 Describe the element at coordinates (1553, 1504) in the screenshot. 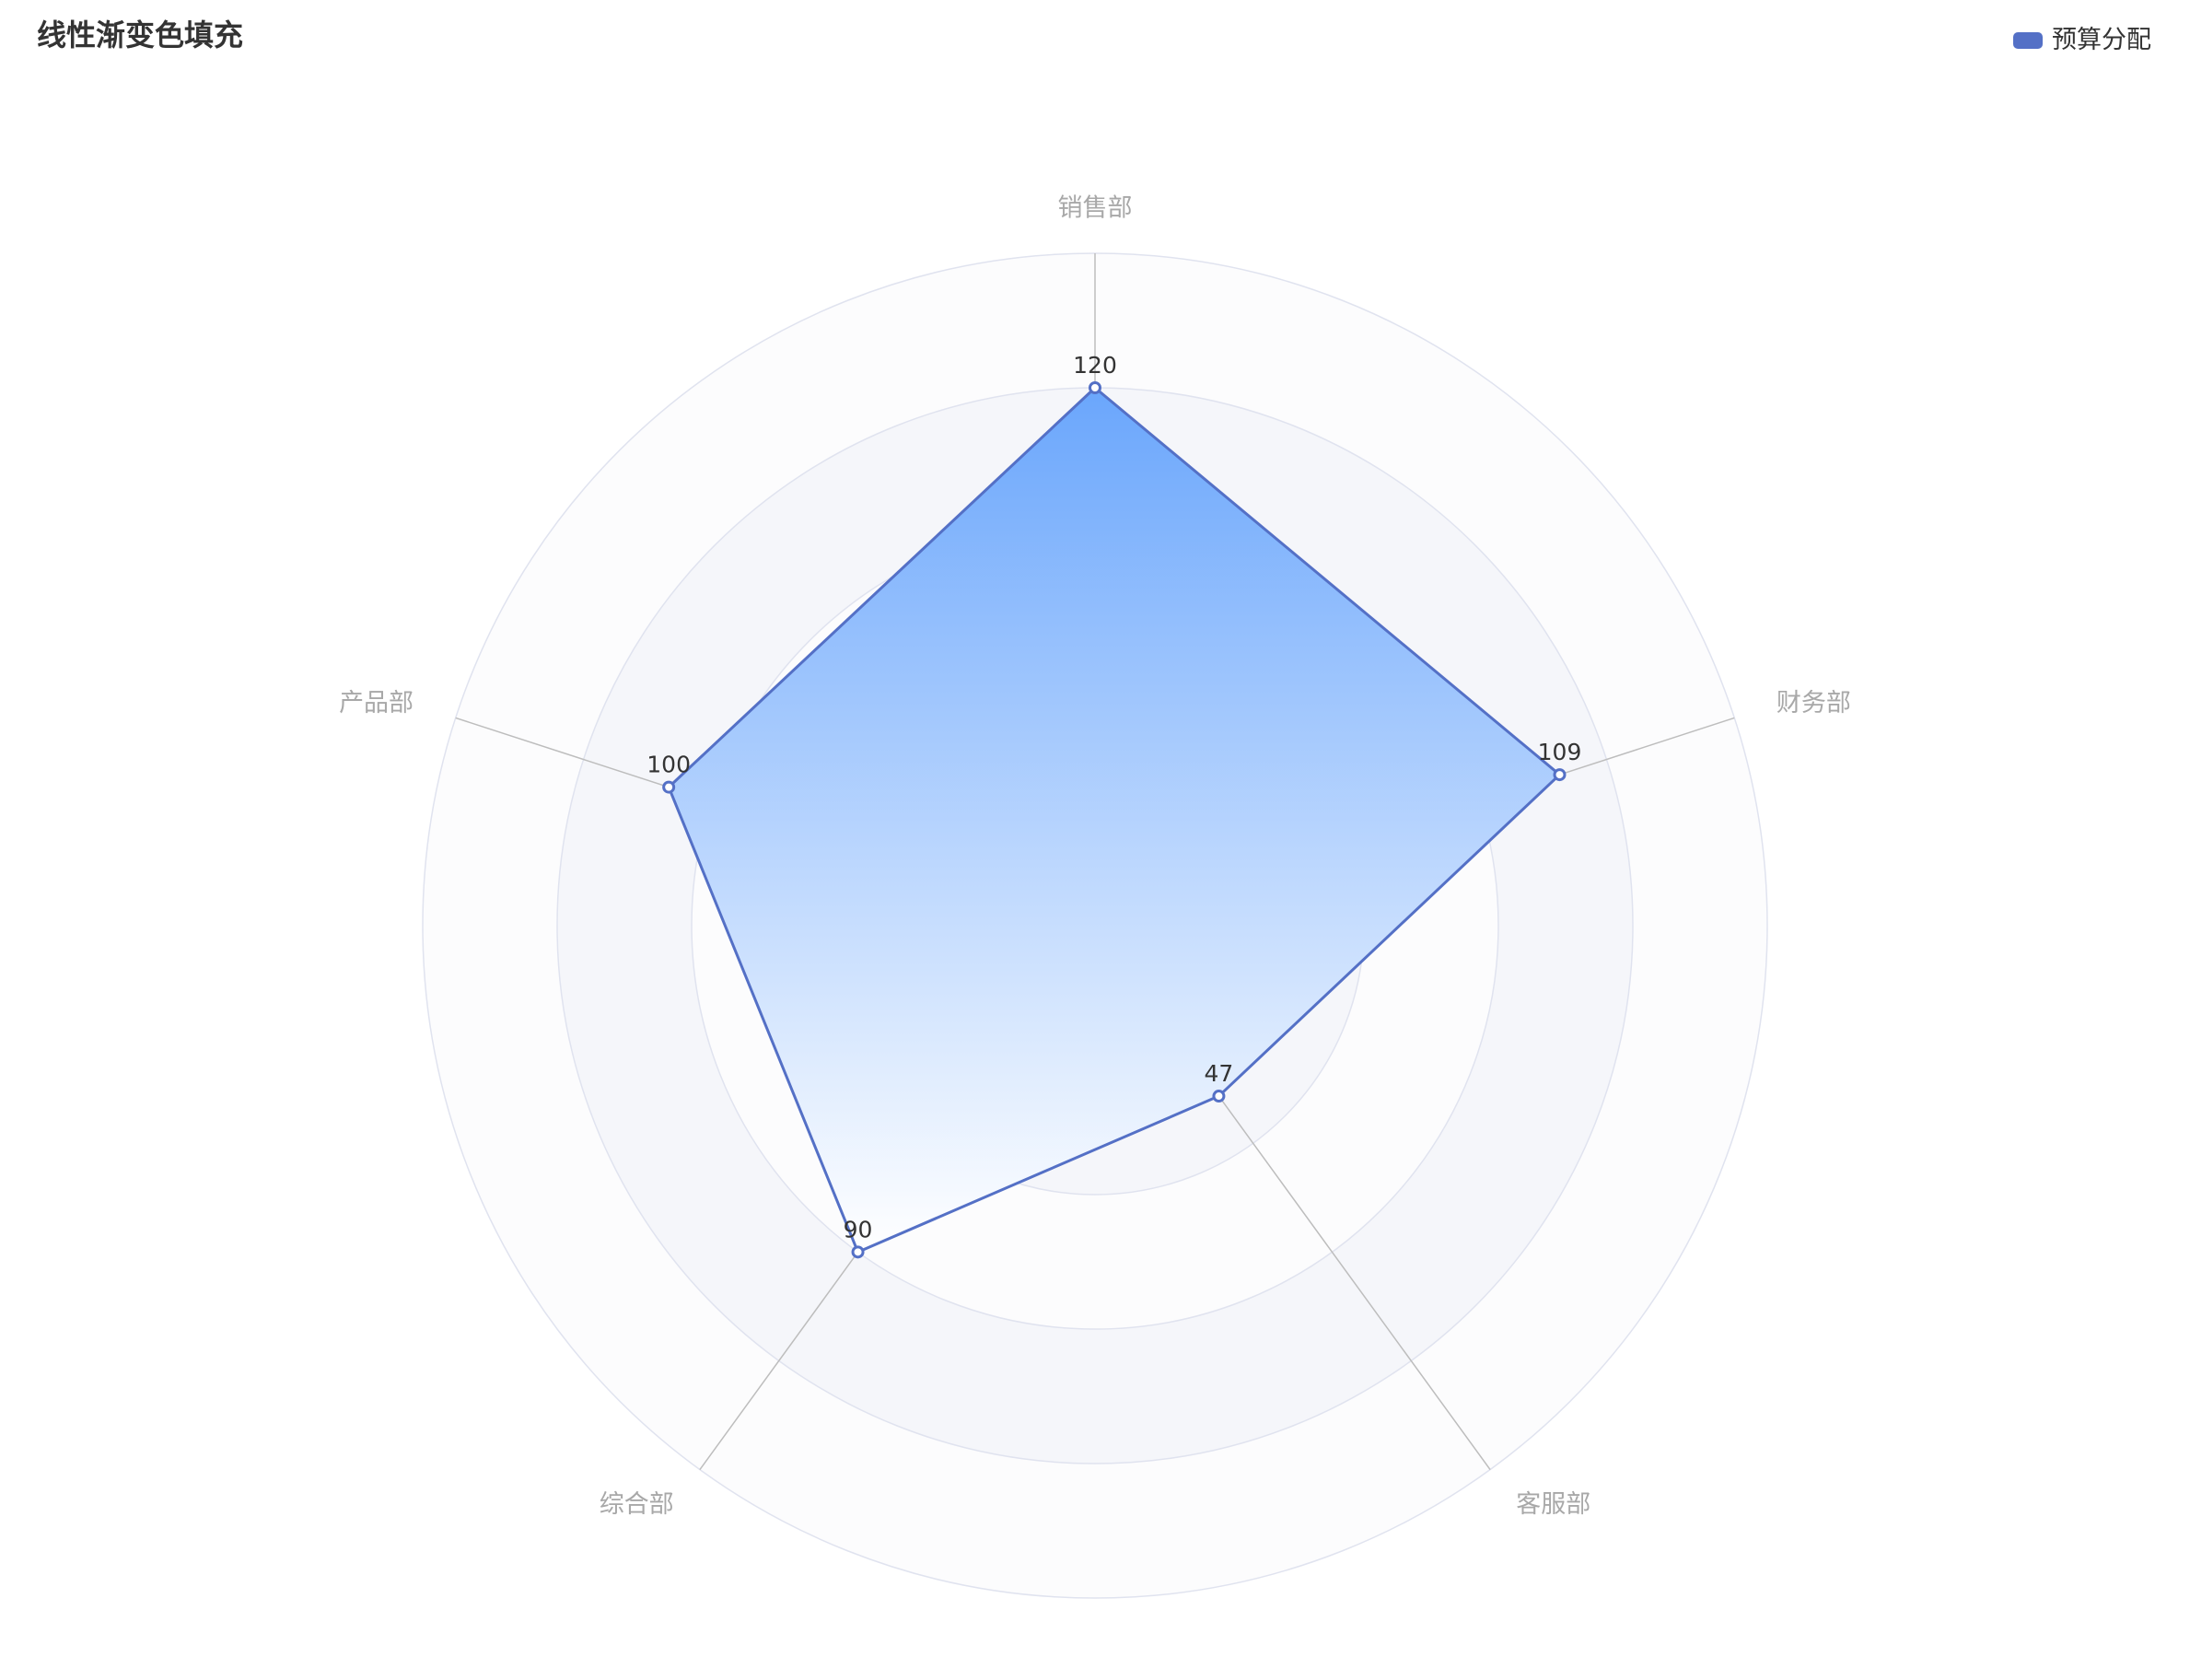

I see `axis-name-2: 客服部` at that location.